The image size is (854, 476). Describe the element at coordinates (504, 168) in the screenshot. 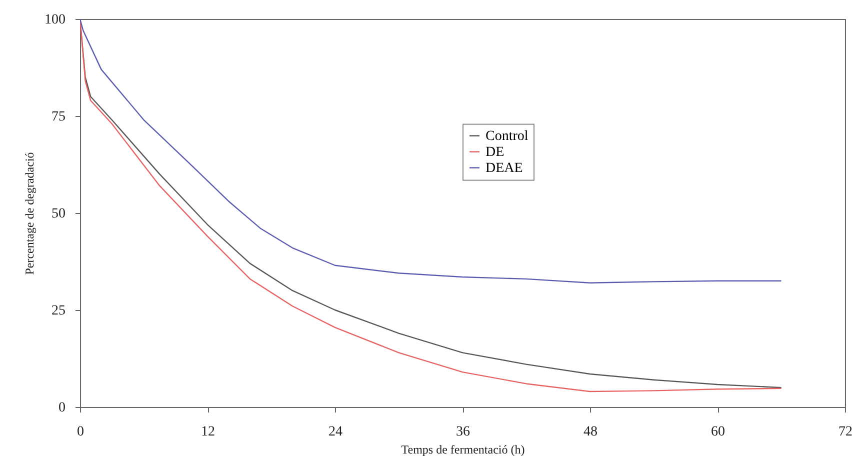

I see `legend-label: DEAE` at that location.